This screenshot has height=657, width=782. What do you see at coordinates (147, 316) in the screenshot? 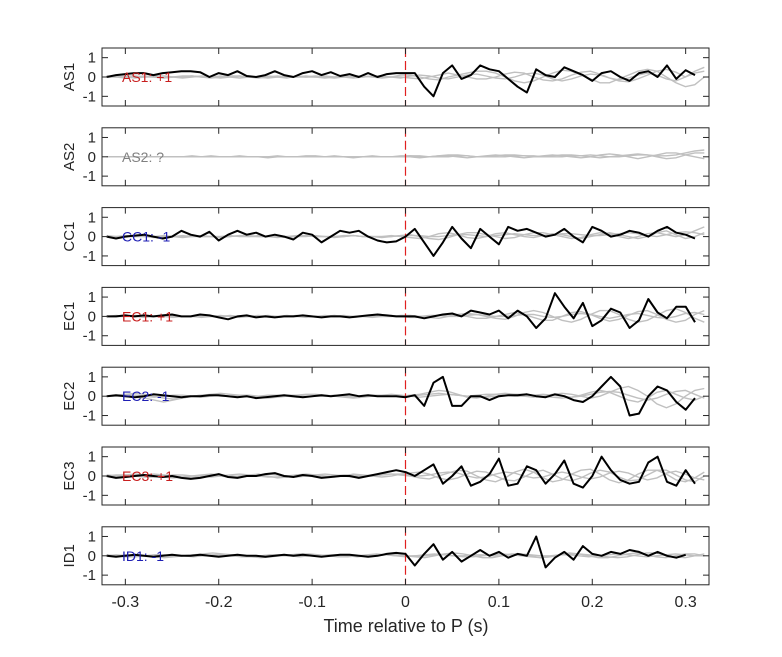
I see `polarity-annotation: EC1: +1` at bounding box center [147, 316].